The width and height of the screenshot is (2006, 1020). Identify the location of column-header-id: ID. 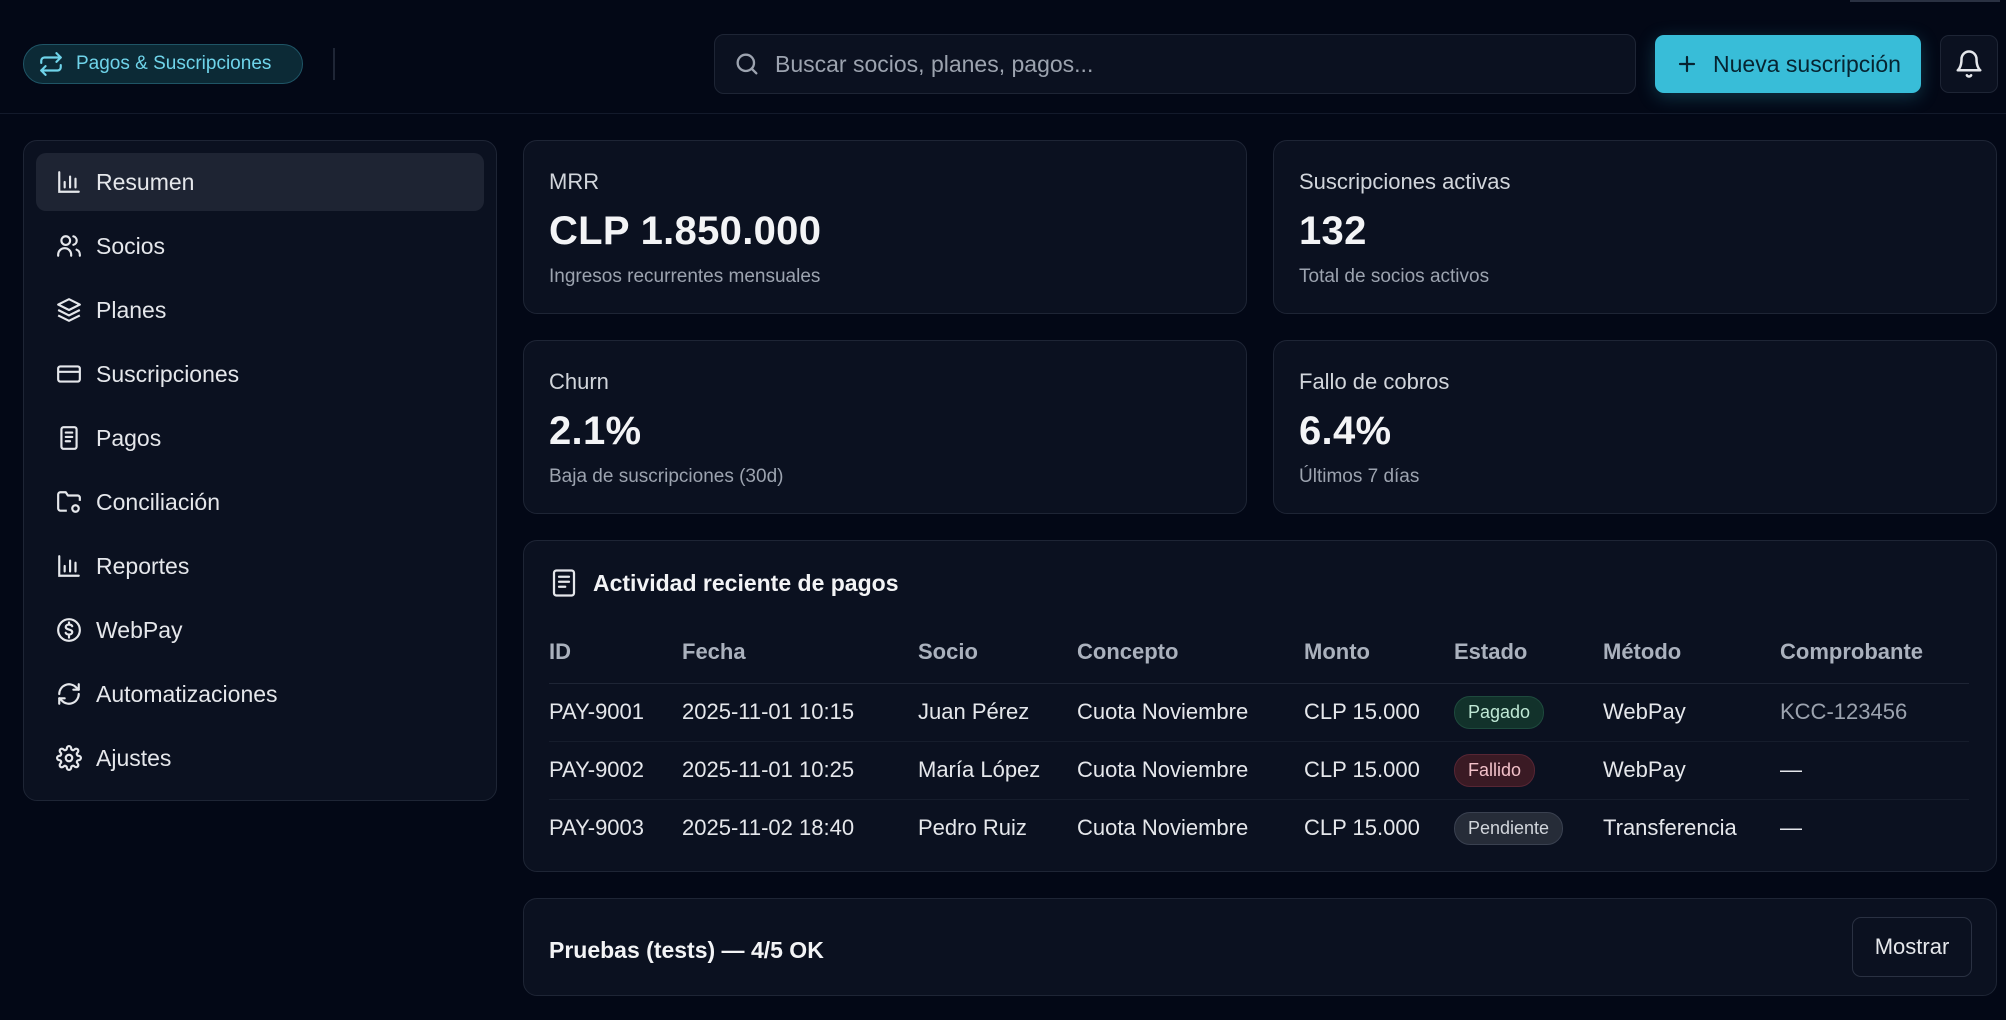
(615, 652).